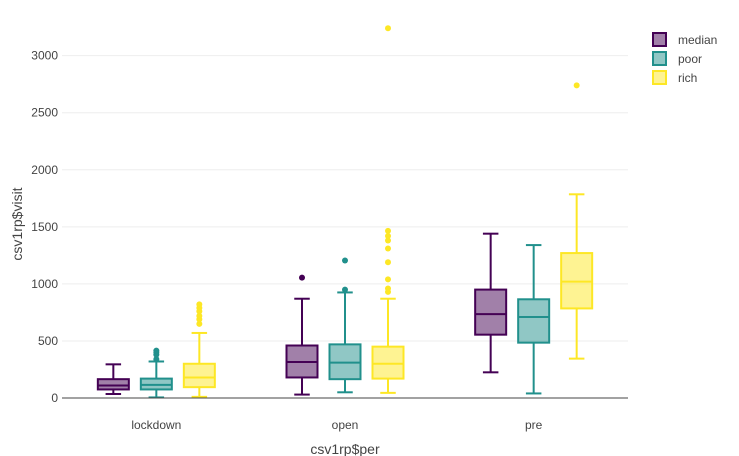 This screenshot has width=739, height=456. What do you see at coordinates (48, 341) in the screenshot?
I see `y-tick-label: 500` at bounding box center [48, 341].